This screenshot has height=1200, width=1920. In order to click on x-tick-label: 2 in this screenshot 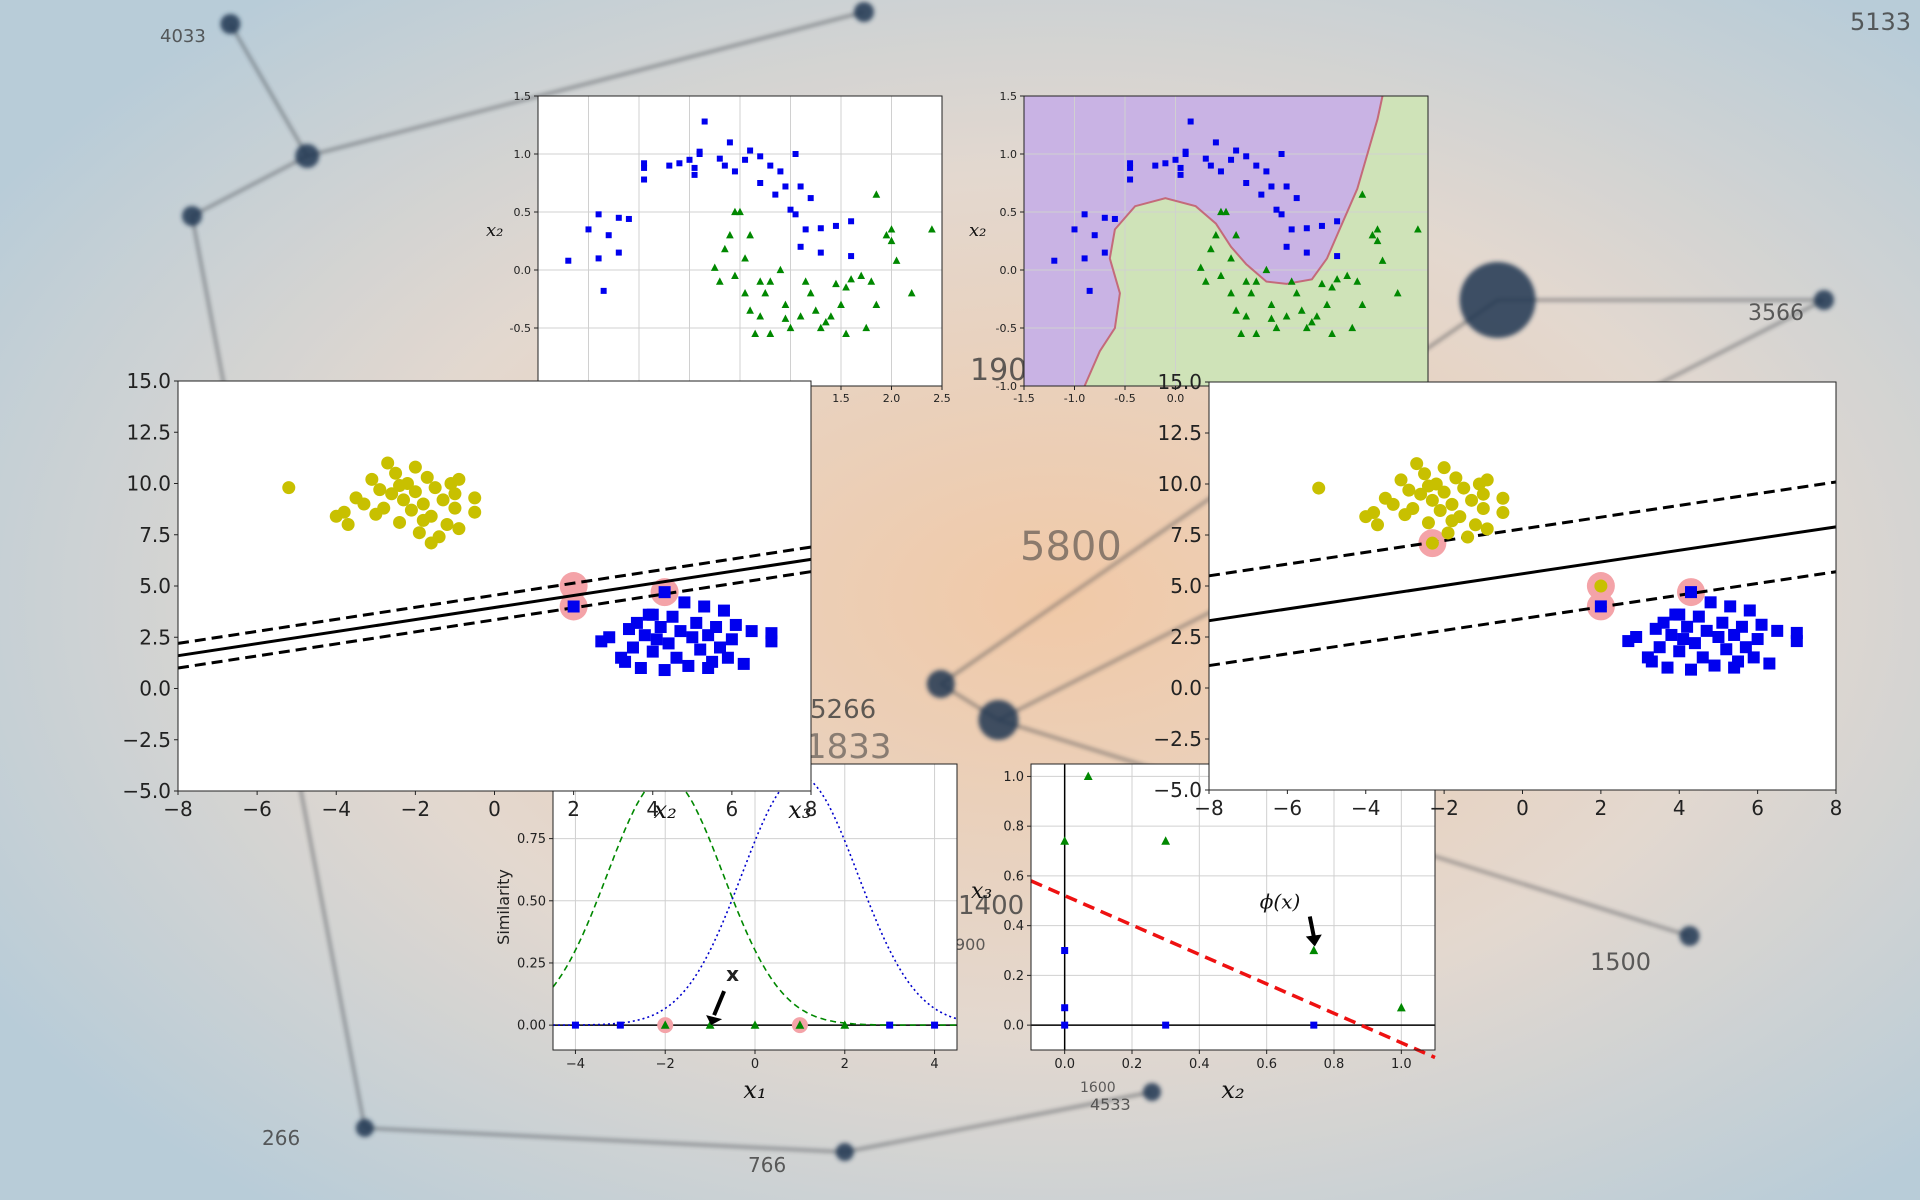, I will do `click(845, 1064)`.